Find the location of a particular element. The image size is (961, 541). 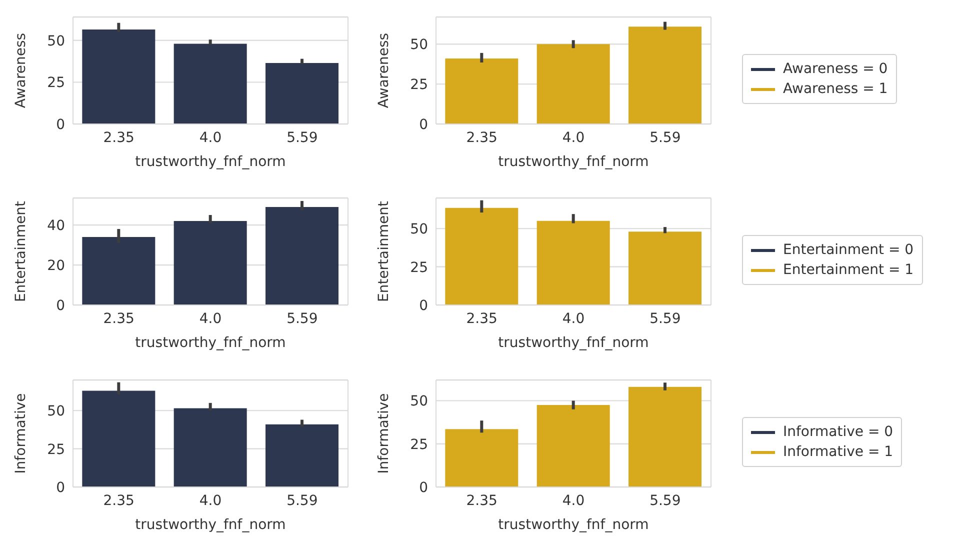

legend-label: Informative = 1 is located at coordinates (838, 452).